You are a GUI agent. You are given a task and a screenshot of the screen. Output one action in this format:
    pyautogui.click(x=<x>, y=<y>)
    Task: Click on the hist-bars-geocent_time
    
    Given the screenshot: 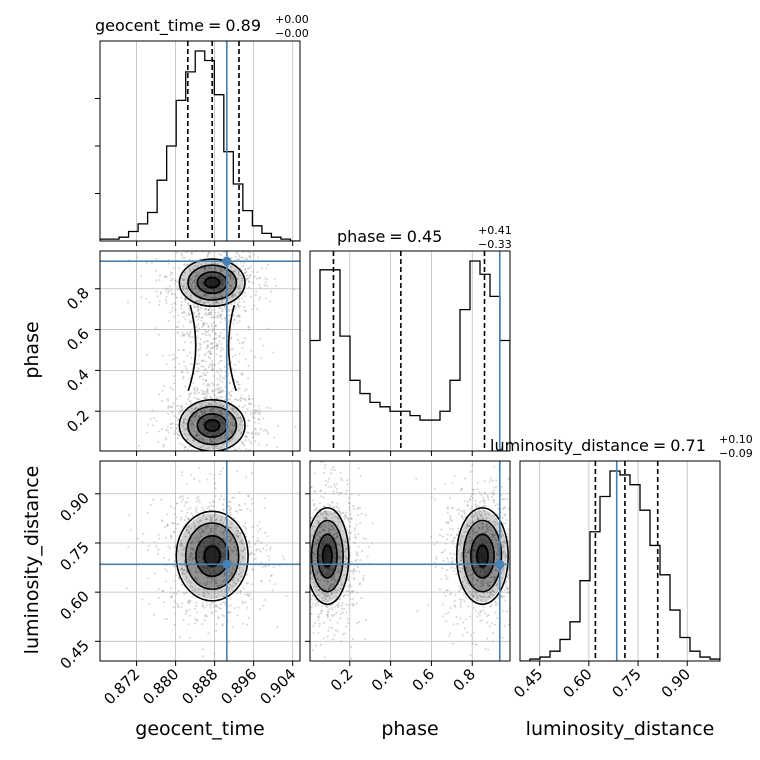 What is the action you would take?
    pyautogui.click(x=200, y=141)
    